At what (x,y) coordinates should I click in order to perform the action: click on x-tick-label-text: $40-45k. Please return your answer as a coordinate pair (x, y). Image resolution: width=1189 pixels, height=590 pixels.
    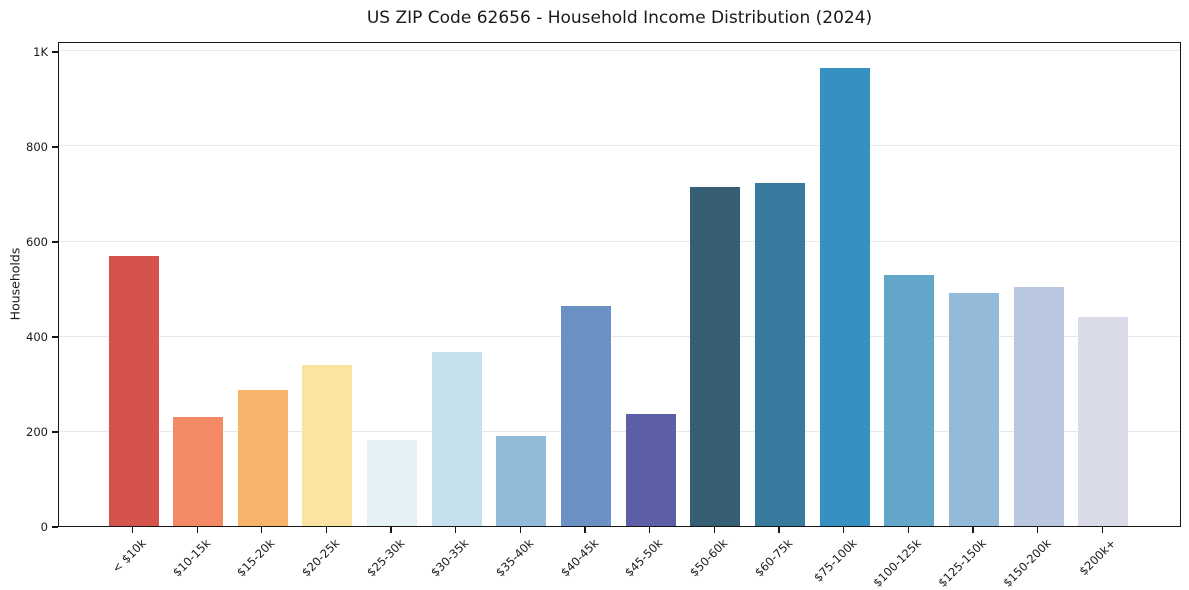
    Looking at the image, I should click on (579, 558).